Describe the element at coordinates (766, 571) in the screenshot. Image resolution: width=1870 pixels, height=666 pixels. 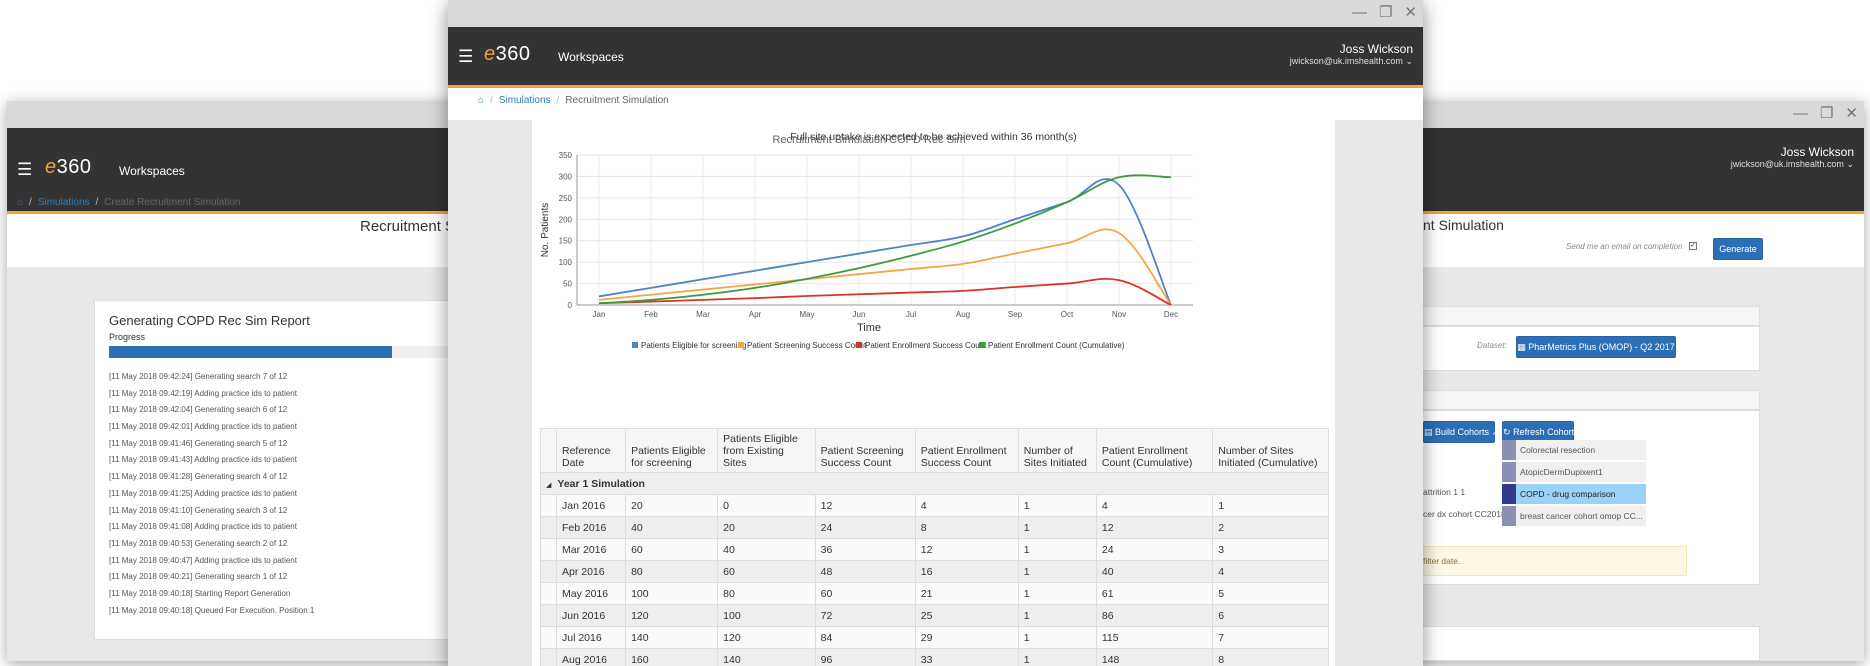
I see `table-cell: 60` at that location.